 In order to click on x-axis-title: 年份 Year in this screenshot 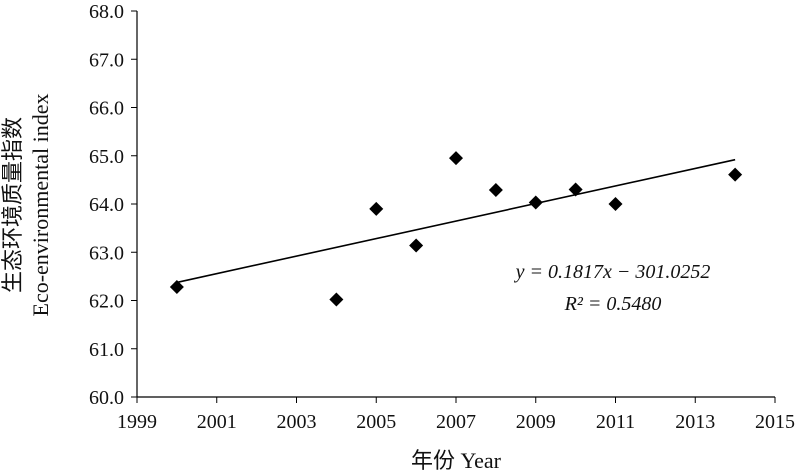, I will do `click(456, 460)`.